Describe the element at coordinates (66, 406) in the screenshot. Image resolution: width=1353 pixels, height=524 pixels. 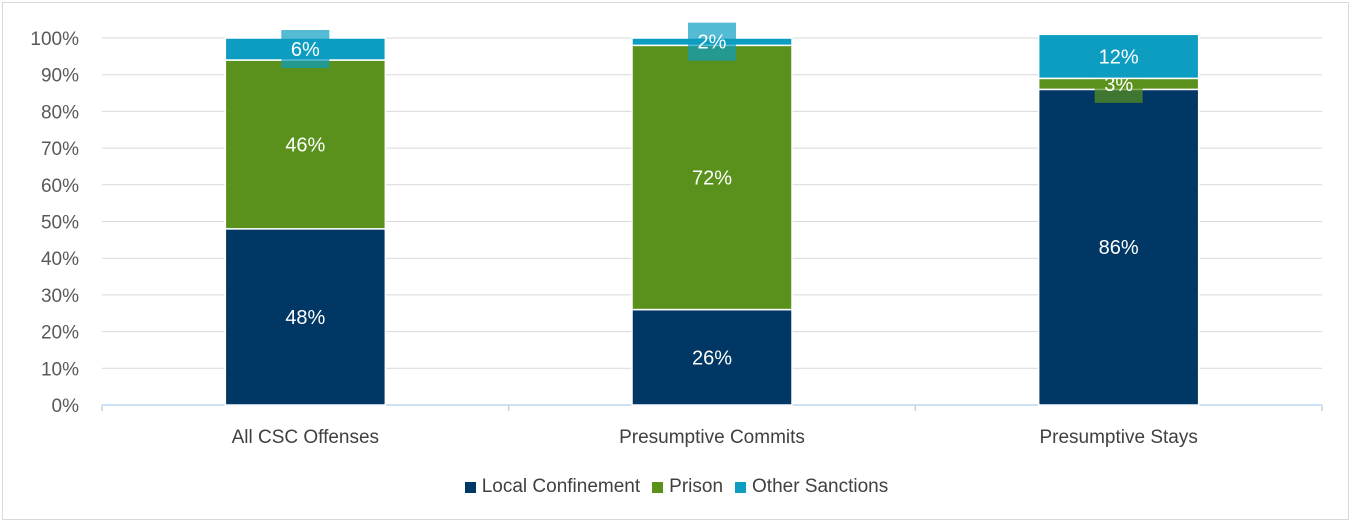
I see `y-tick-label: 0%` at that location.